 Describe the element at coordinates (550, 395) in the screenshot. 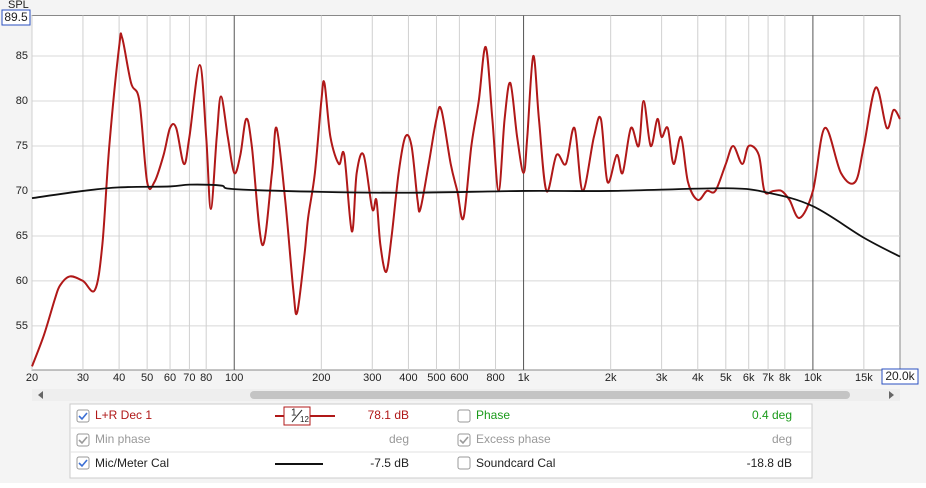

I see `scroll-thumb` at that location.